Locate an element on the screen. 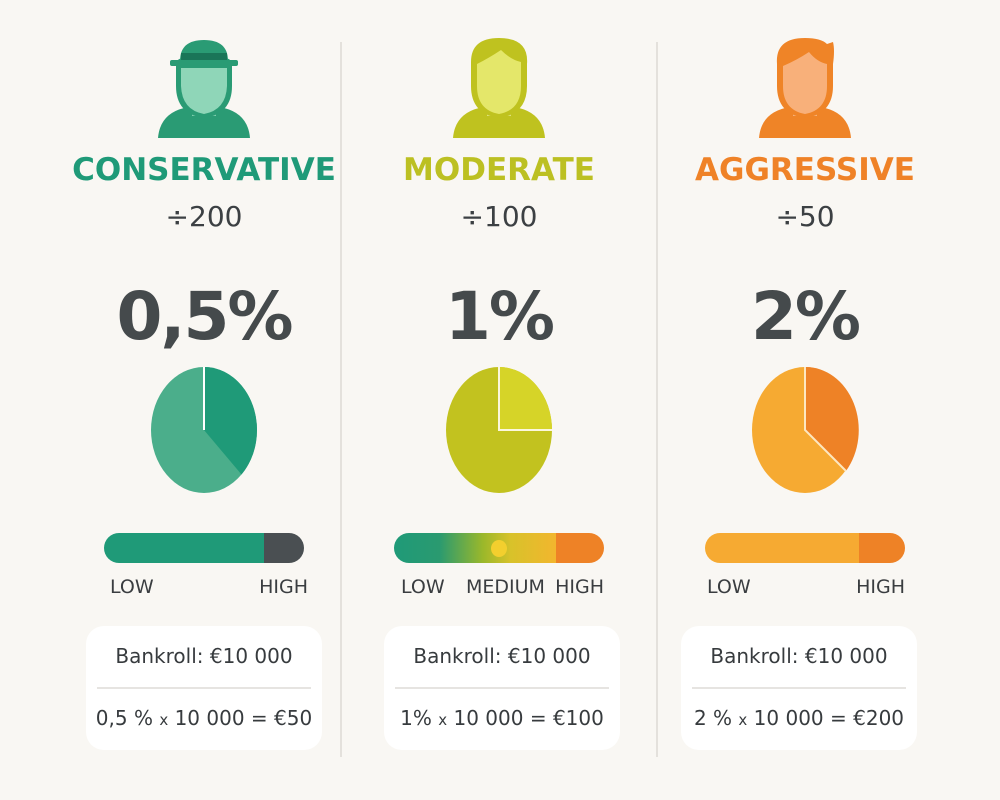  profile-divisor: ÷50 is located at coordinates (805, 216).